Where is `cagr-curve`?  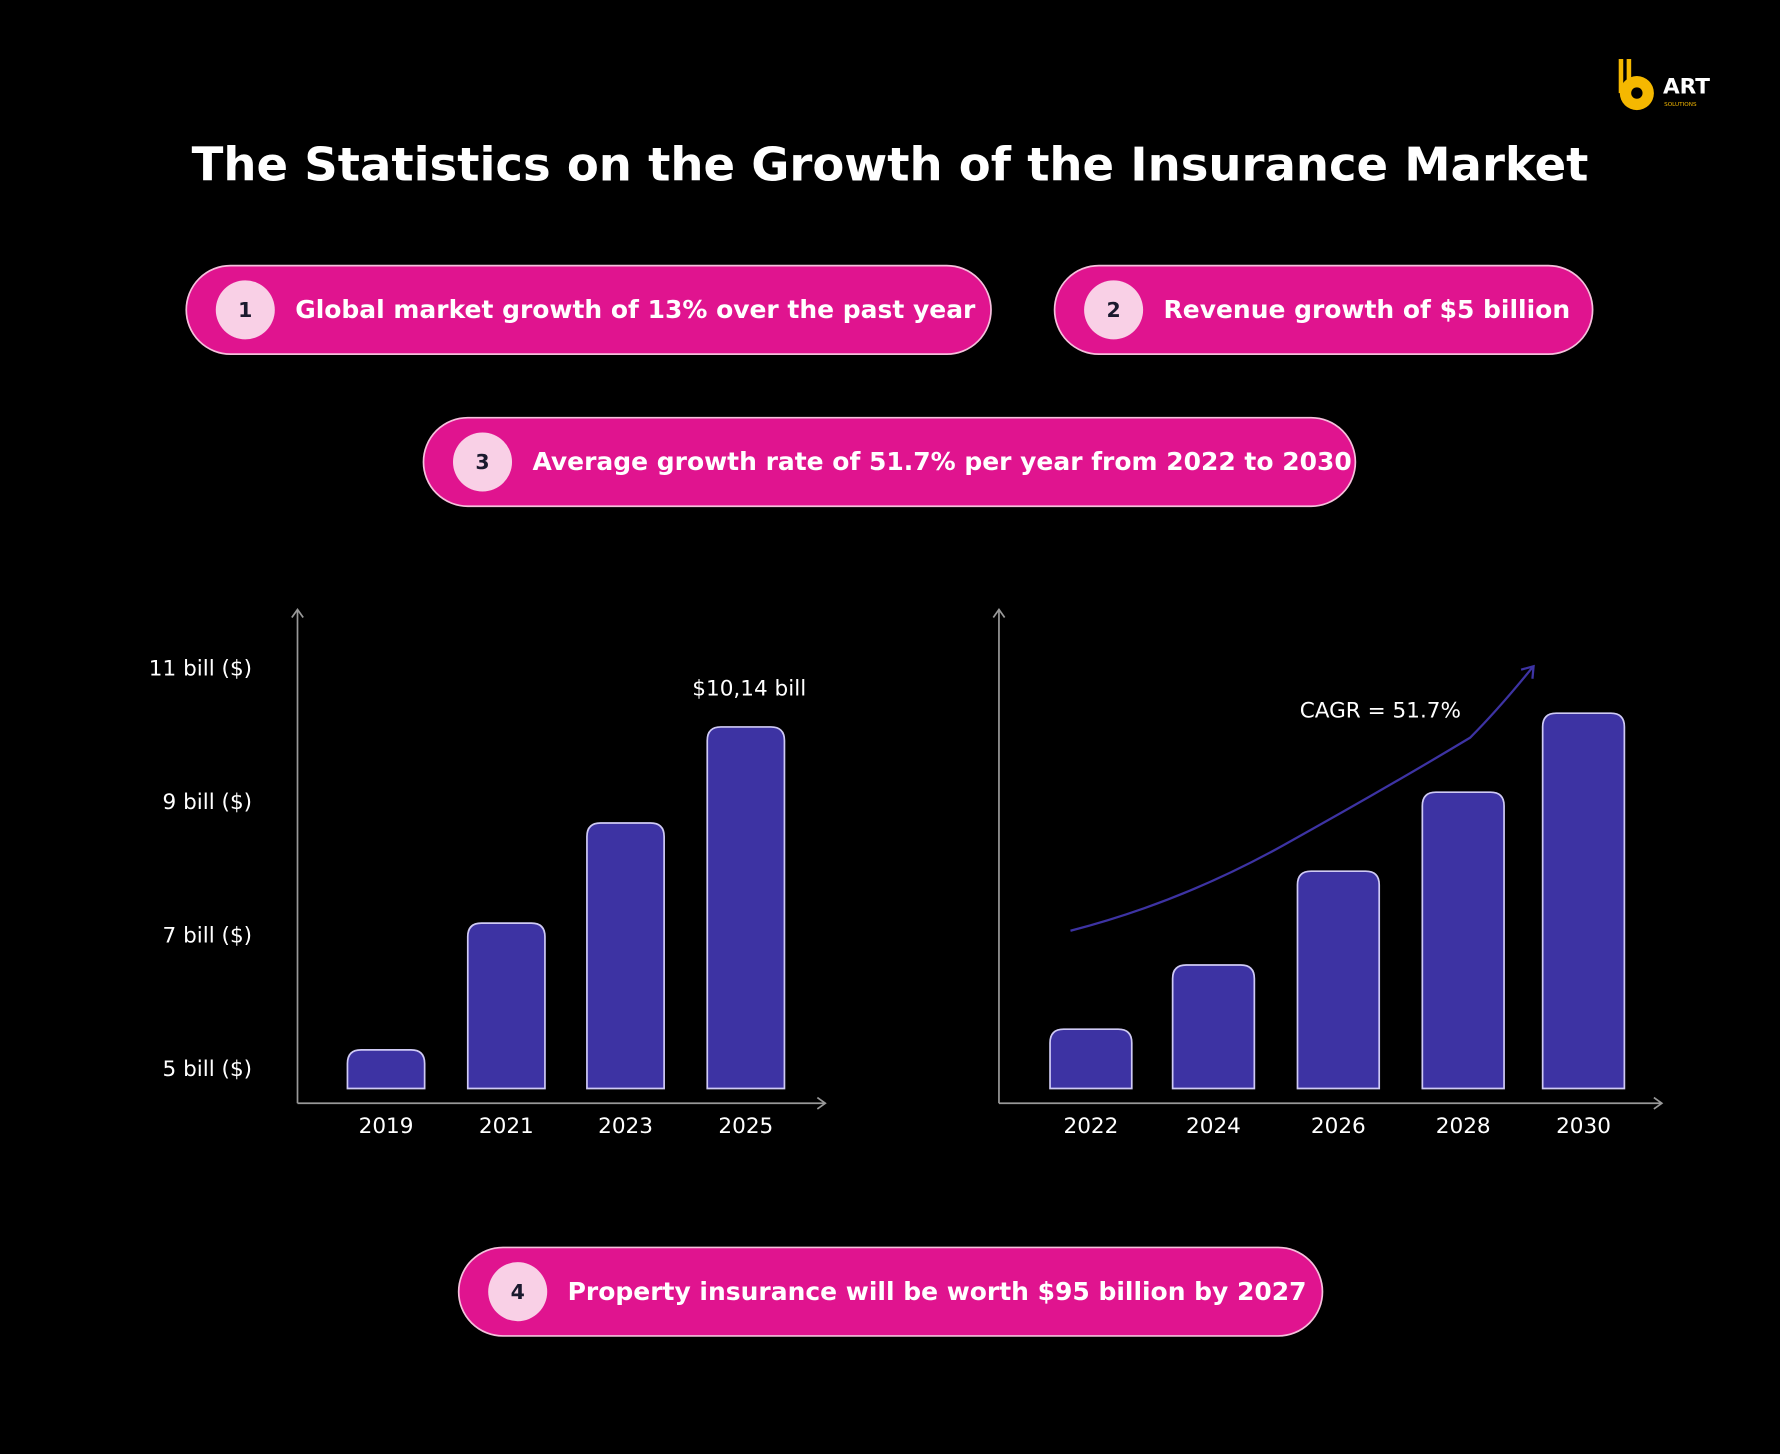
cagr-curve is located at coordinates (1302, 799).